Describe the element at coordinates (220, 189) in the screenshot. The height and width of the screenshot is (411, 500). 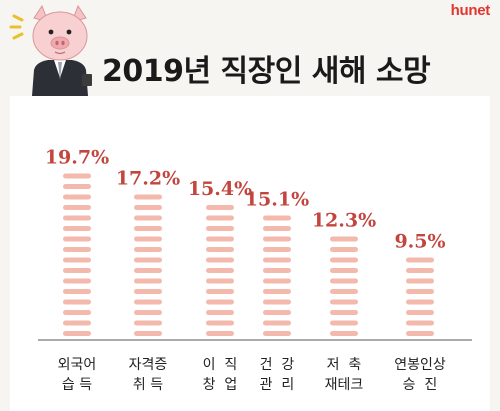
I see `bar-value-label: 15.4%` at that location.